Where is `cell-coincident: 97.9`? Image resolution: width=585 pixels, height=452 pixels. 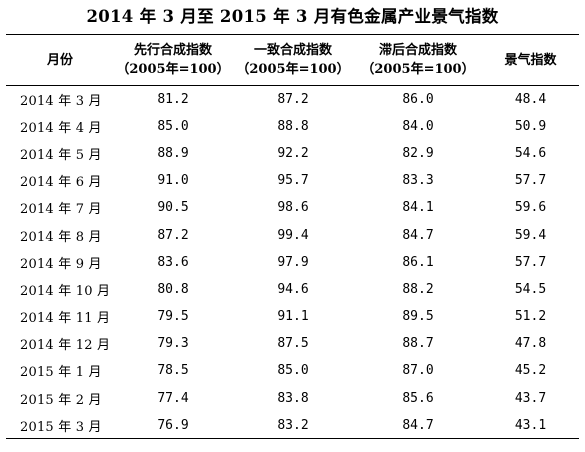
cell-coincident: 97.9 is located at coordinates (293, 262).